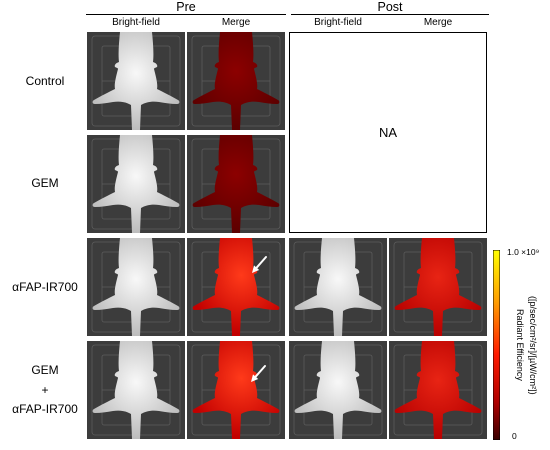 This screenshot has width=550, height=450. Describe the element at coordinates (438, 22) in the screenshot. I see `column-header-post-merge: Merge` at that location.